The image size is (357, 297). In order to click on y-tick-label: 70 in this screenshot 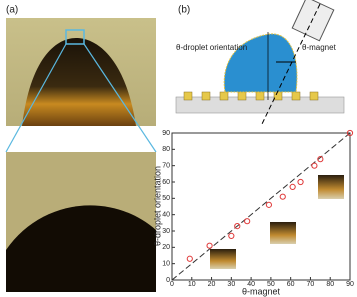, I will do `click(166, 166)`.